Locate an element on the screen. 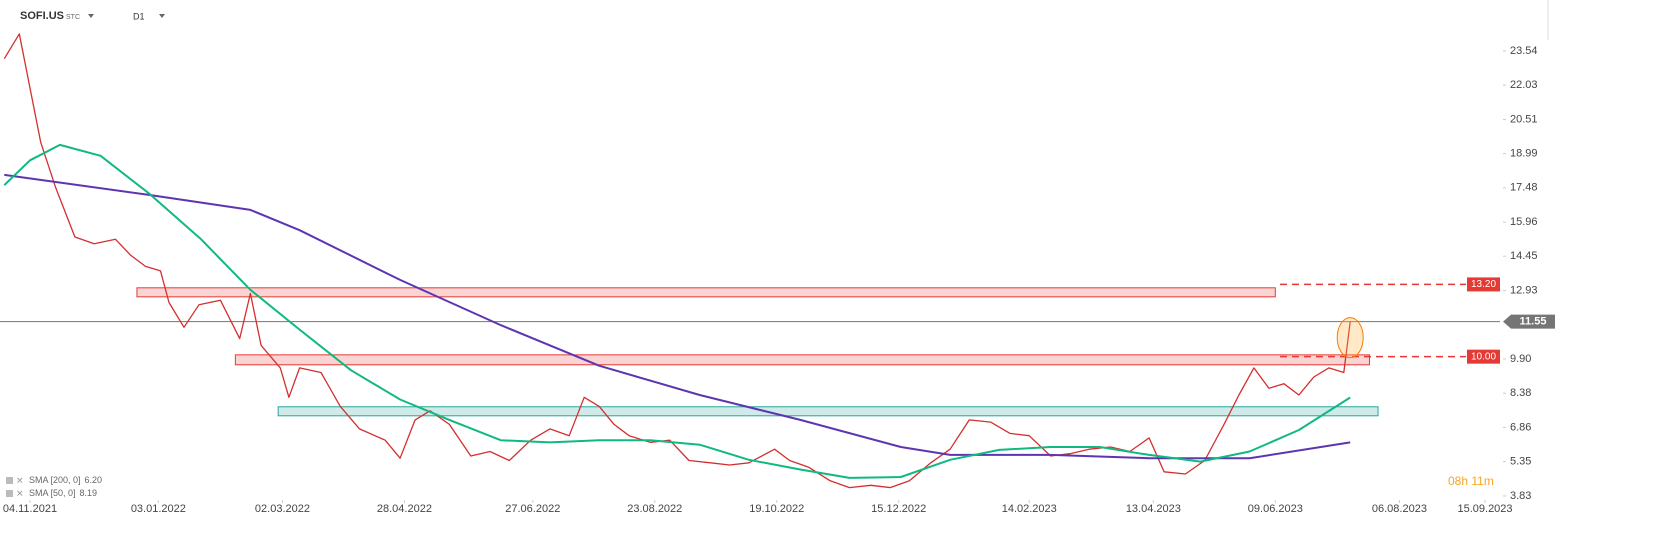  interval-dropdown is located at coordinates (162, 16).